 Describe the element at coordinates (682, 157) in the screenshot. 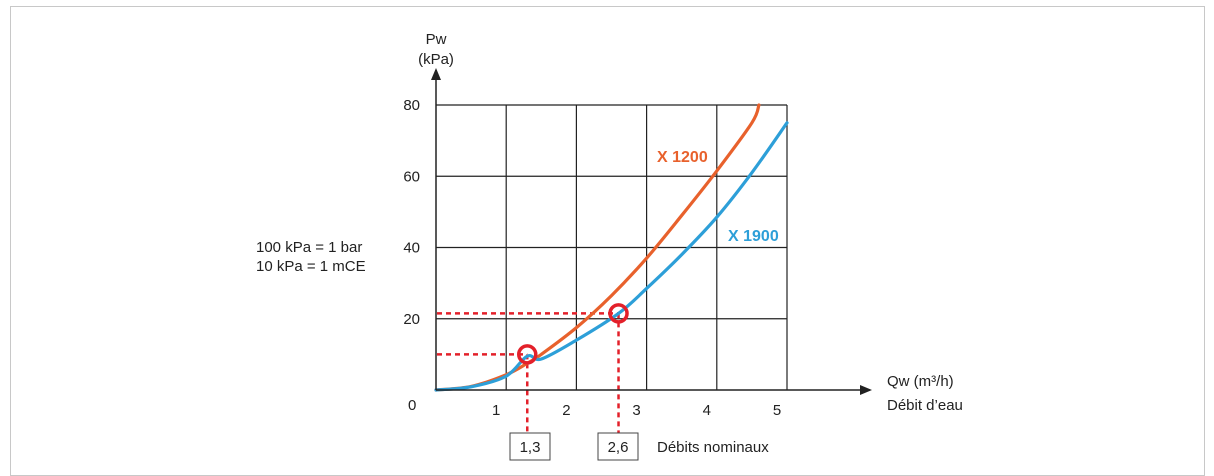

I see `series-label: X 1200` at that location.